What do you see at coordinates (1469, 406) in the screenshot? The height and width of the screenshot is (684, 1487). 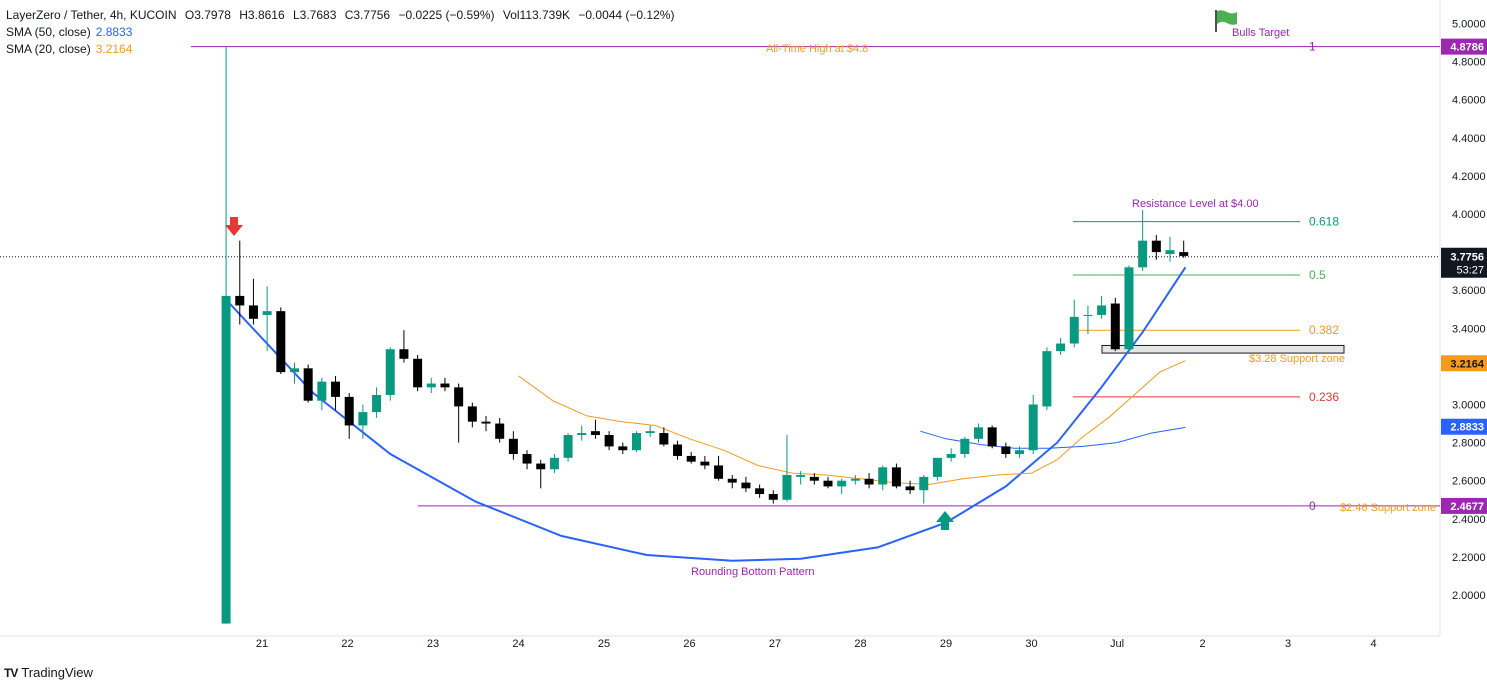 I see `price-tick-label: 3.0000` at bounding box center [1469, 406].